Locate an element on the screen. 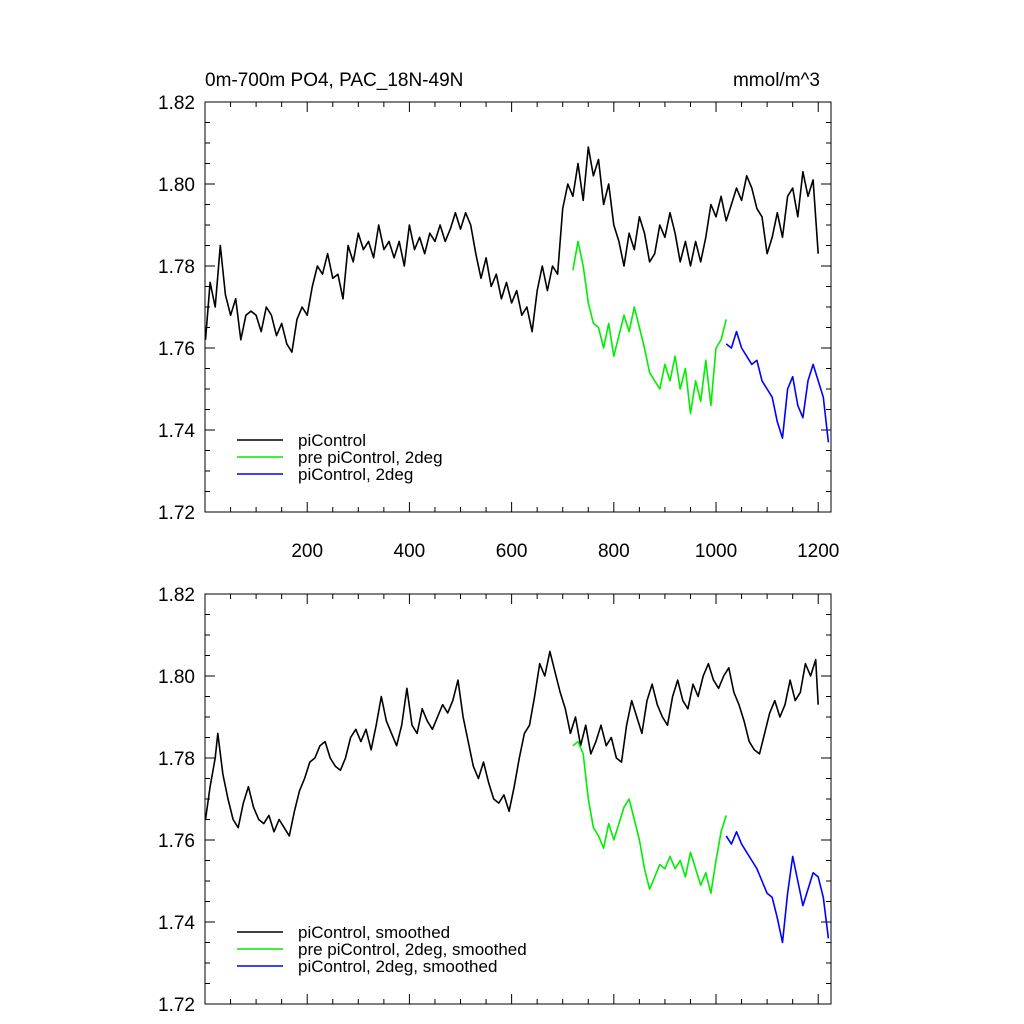 This screenshot has height=1024, width=1024. top-y-tick-label: 1.74 is located at coordinates (176, 431).